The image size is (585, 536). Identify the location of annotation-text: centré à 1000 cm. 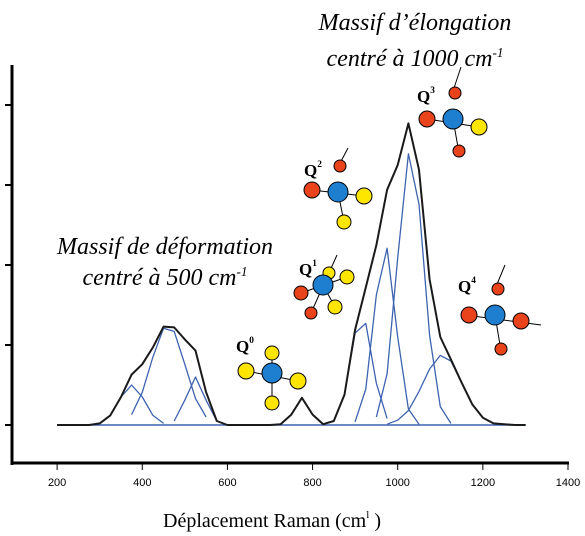
(410, 59).